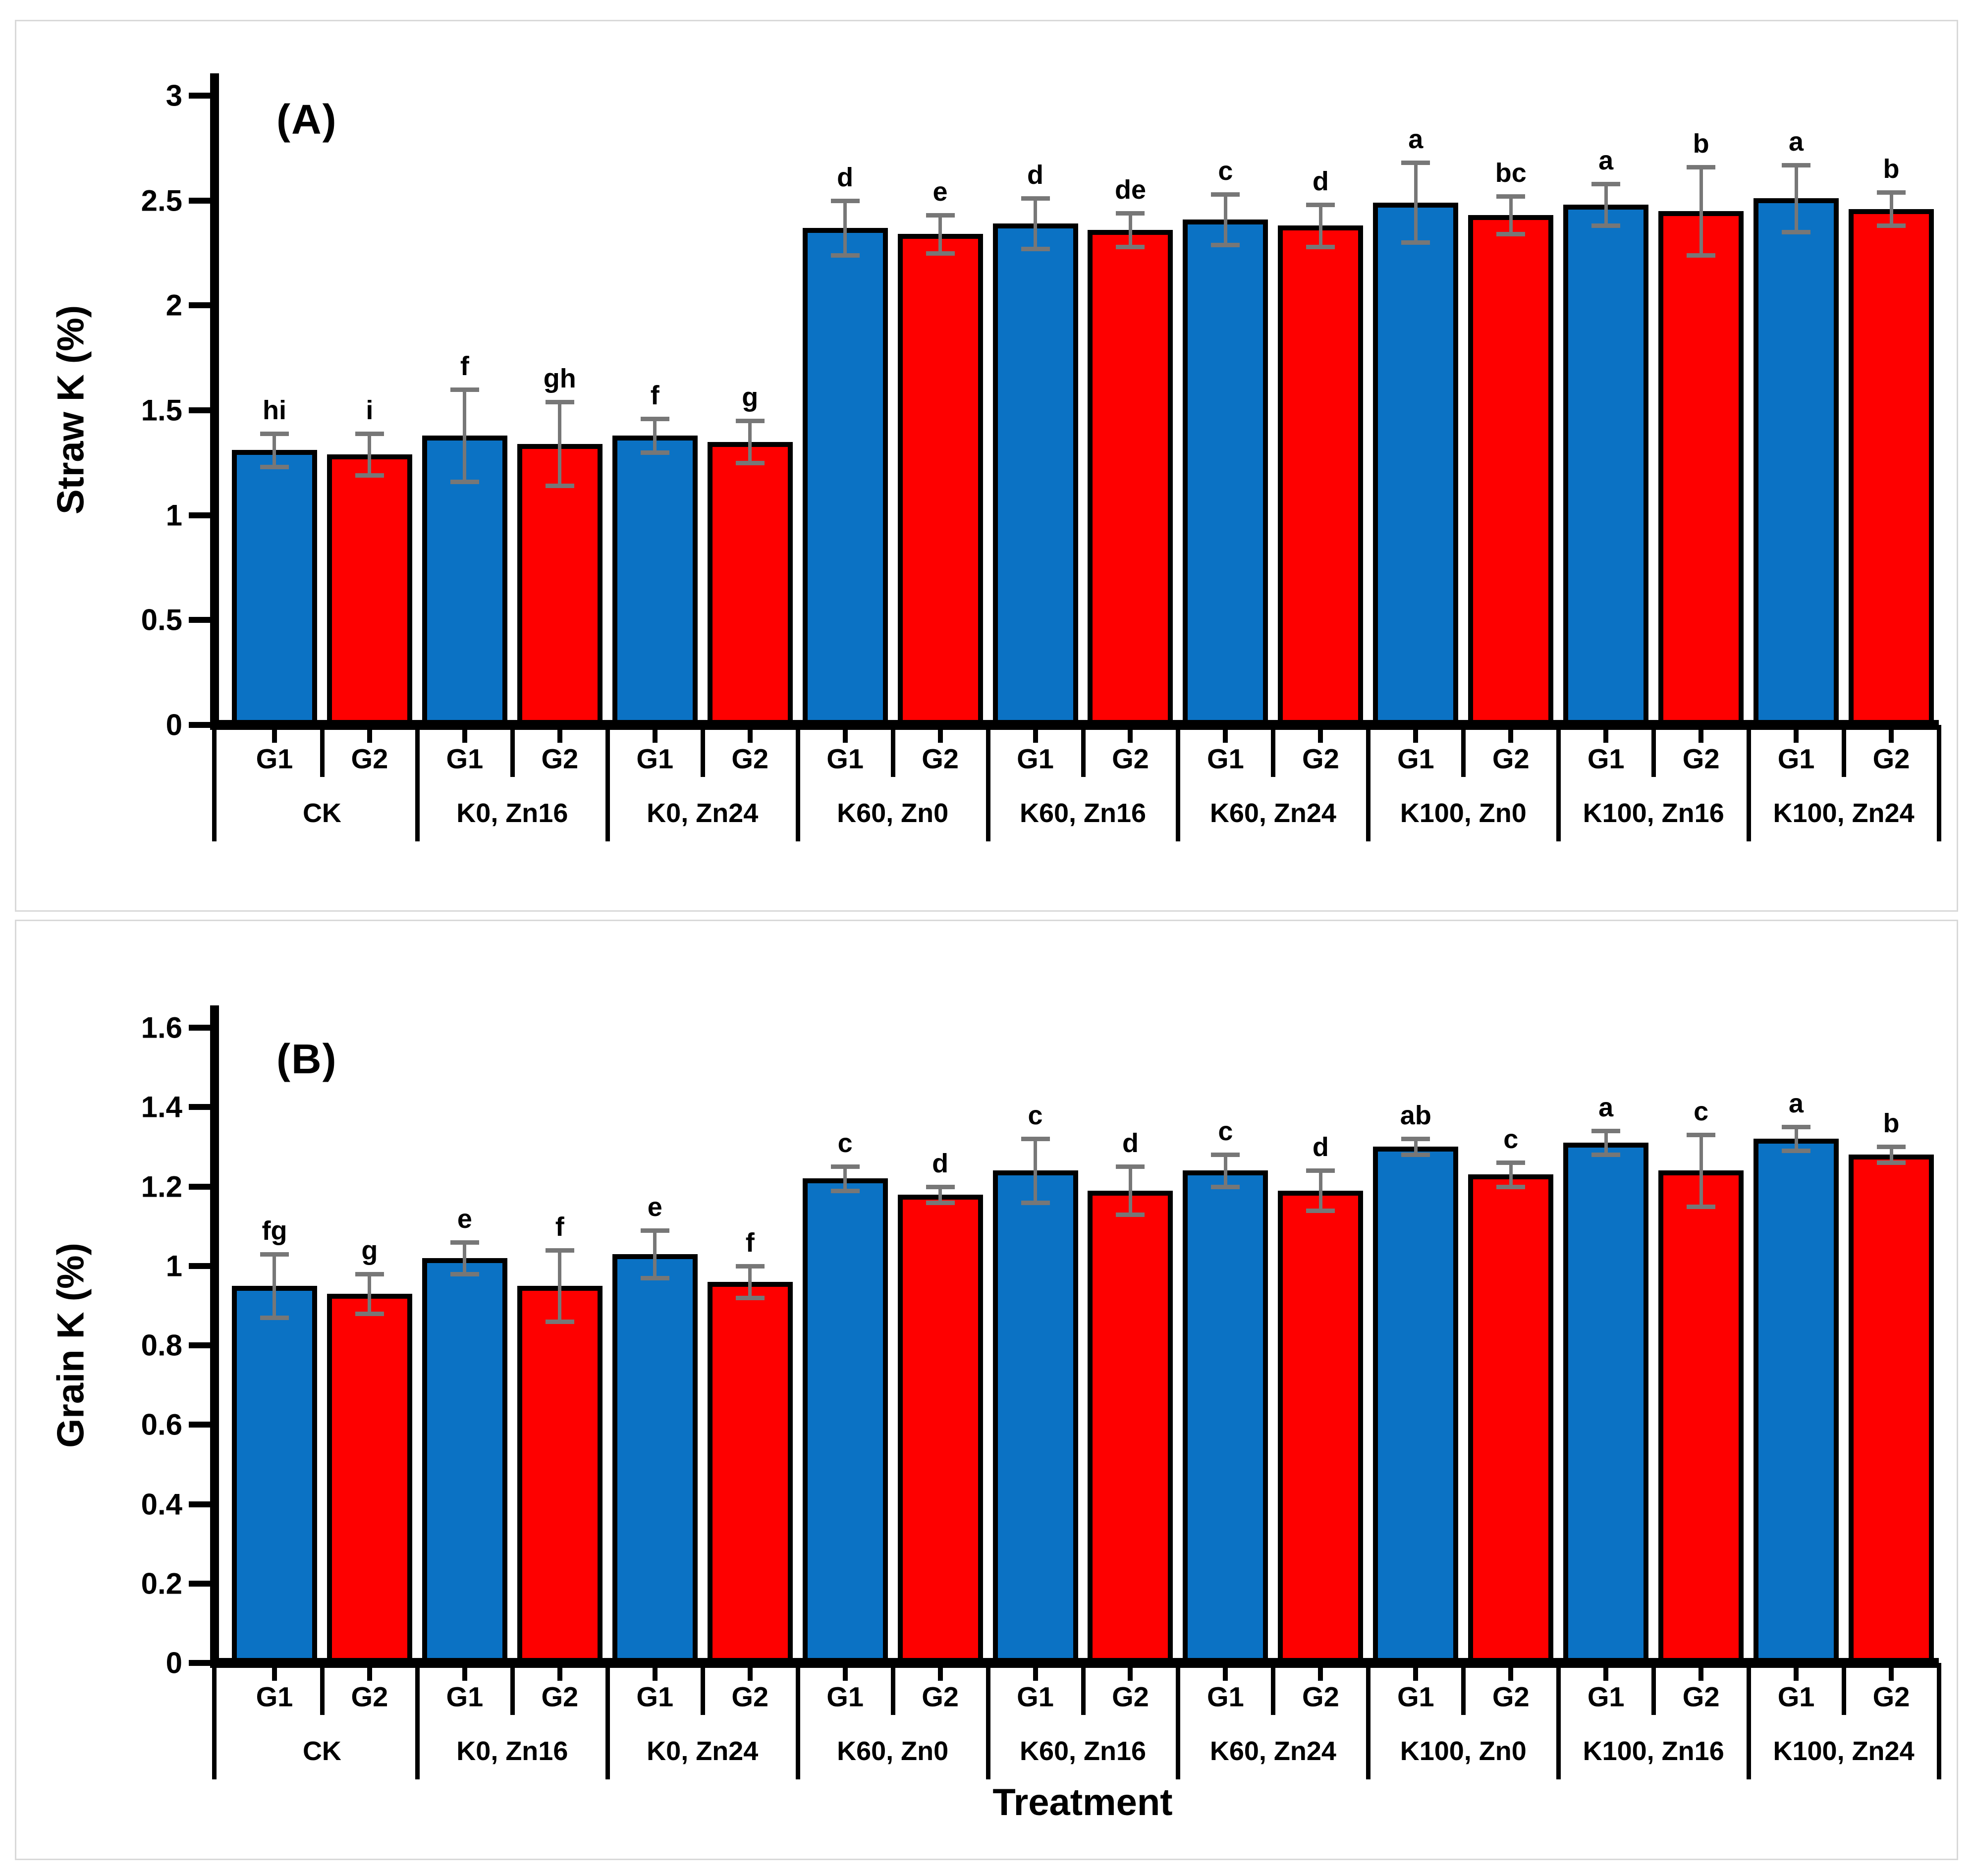 This screenshot has width=1973, height=1876. What do you see at coordinates (275, 1230) in the screenshot?
I see `significance-letter: fg` at bounding box center [275, 1230].